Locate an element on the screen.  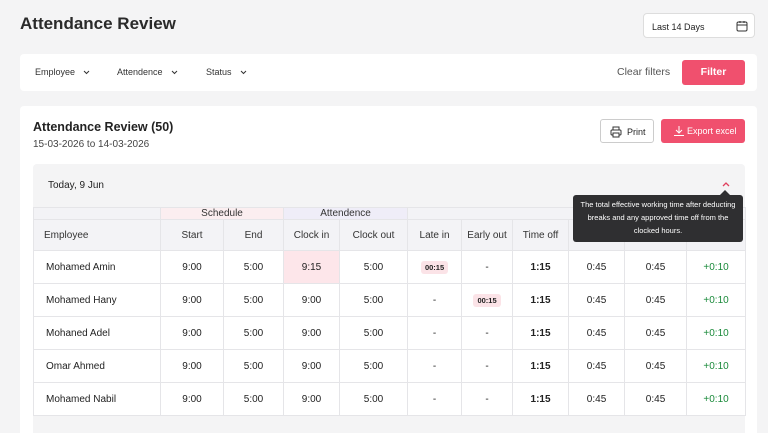
page-title: Attendance Review is located at coordinates (98, 23).